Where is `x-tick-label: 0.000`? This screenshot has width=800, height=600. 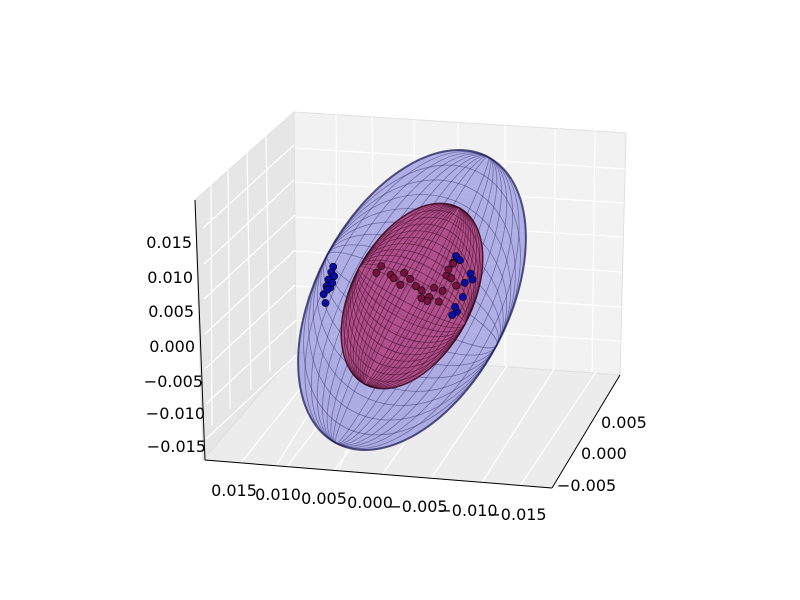
x-tick-label: 0.000 is located at coordinates (370, 502).